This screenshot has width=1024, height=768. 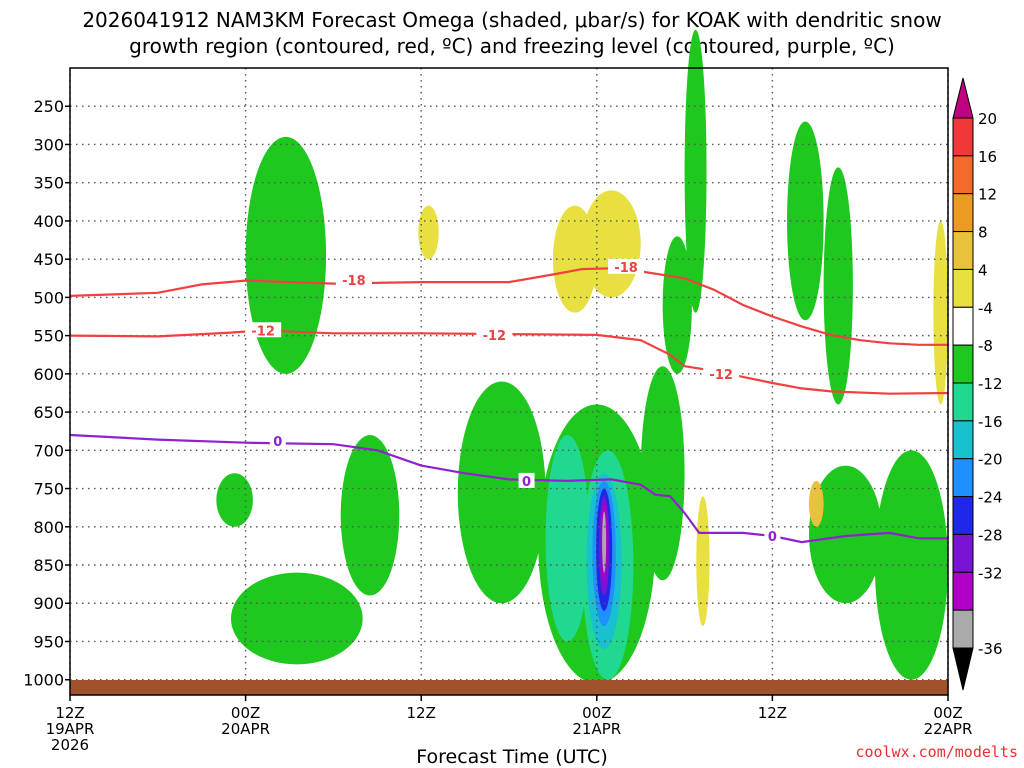 I want to click on y-tick-label-450: 450, so click(x=48, y=259).